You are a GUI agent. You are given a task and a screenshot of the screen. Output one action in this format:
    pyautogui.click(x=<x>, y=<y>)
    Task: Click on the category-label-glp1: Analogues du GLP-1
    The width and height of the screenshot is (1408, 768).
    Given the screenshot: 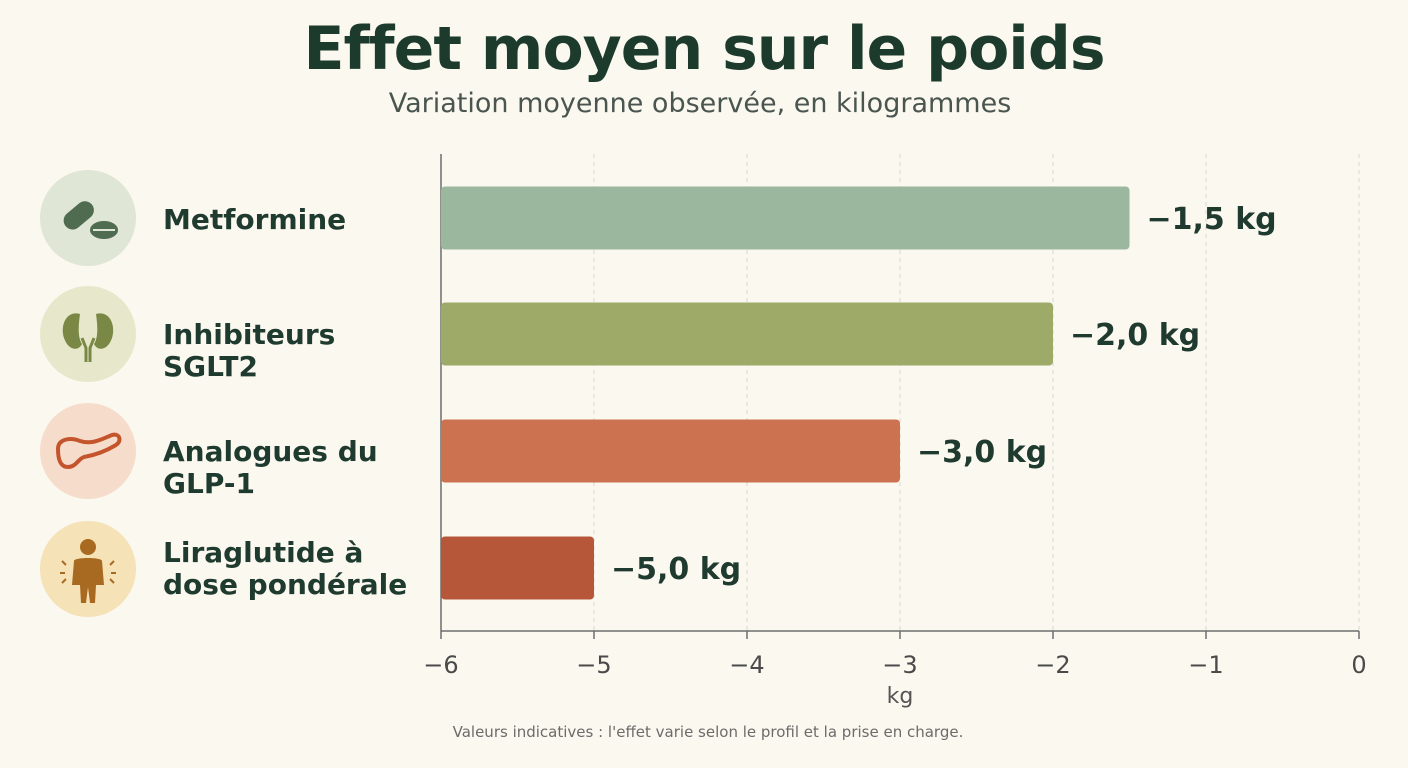 What is the action you would take?
    pyautogui.click(x=270, y=467)
    